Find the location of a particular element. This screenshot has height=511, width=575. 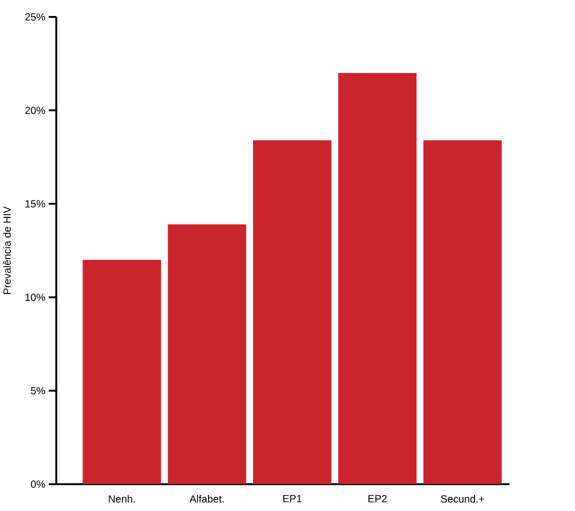

y-axis-title: Prevalência de HIV is located at coordinates (7, 250).